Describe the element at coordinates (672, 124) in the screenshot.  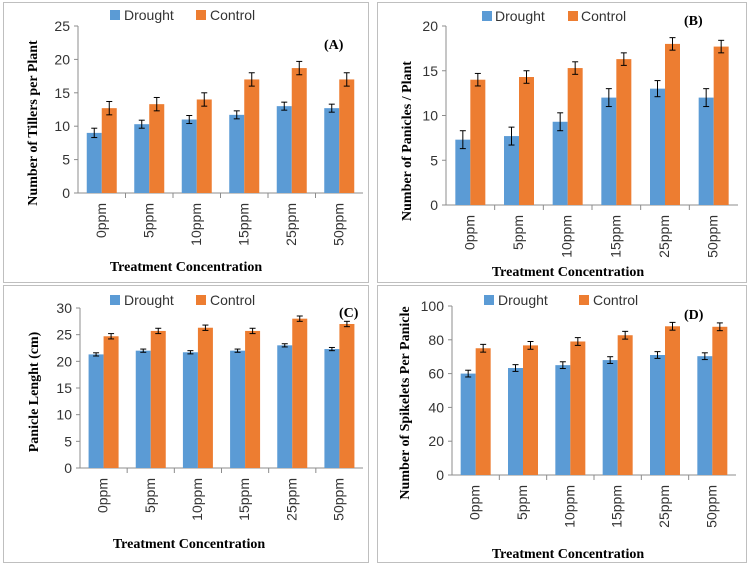
I see `bar-control-25ppm-b` at that location.